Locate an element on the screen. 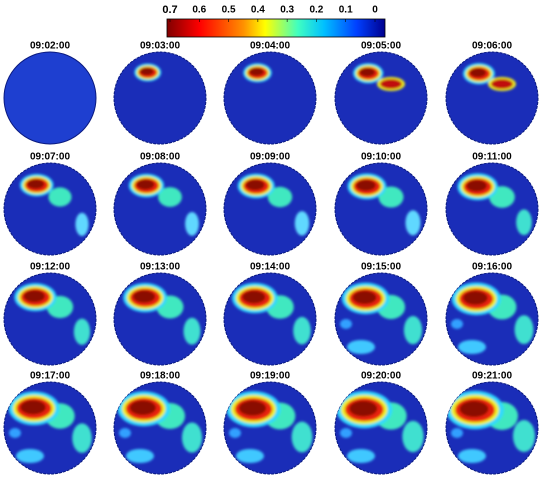 This screenshot has width=550, height=479. panel-time: 09:09:00 is located at coordinates (270, 157).